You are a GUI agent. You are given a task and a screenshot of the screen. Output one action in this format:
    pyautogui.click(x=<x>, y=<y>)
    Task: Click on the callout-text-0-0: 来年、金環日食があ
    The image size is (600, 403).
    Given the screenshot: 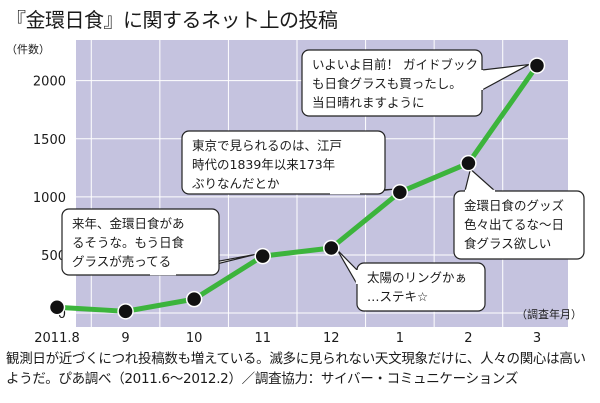 What is the action you would take?
    pyautogui.click(x=128, y=223)
    